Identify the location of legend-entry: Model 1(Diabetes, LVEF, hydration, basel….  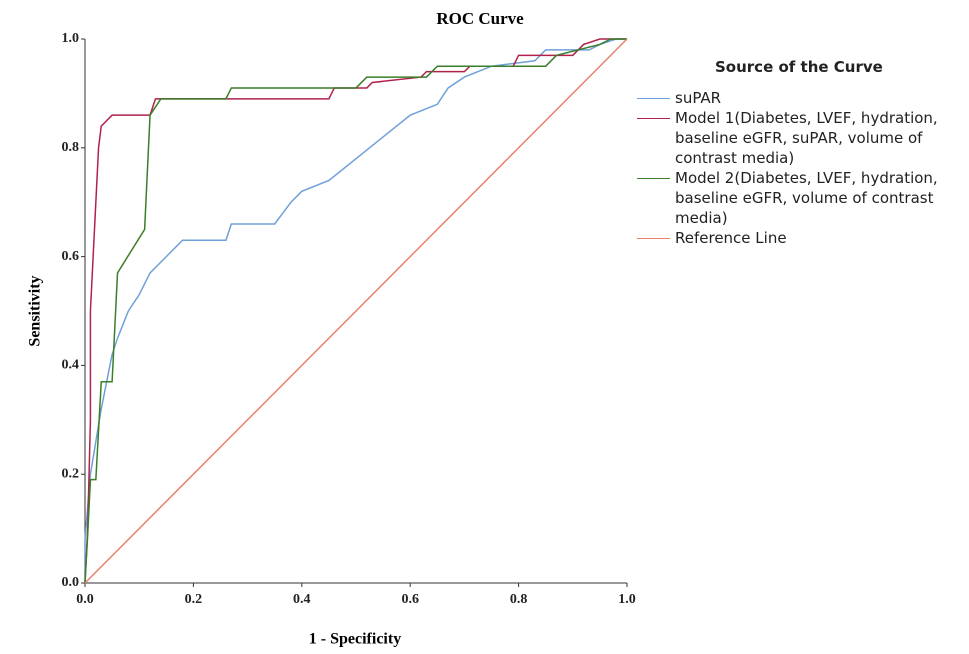
(802, 138).